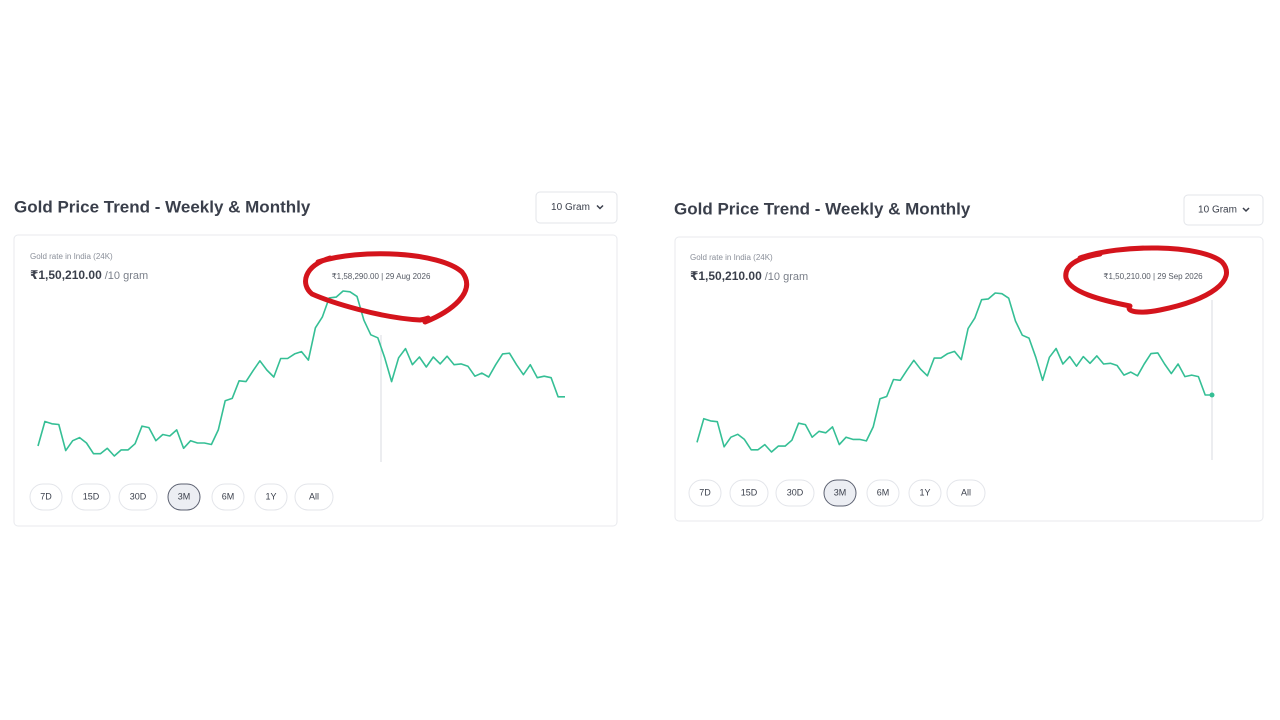 Image resolution: width=1280 pixels, height=720 pixels. What do you see at coordinates (1212, 395) in the screenshot?
I see `hover-point` at bounding box center [1212, 395].